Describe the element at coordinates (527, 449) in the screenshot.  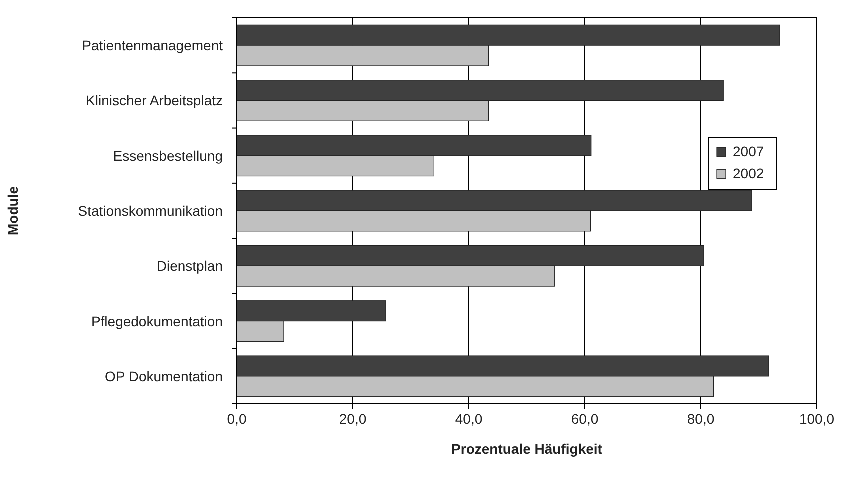
I see `x-axis-title: Prozentuale Häufigkeit` at that location.